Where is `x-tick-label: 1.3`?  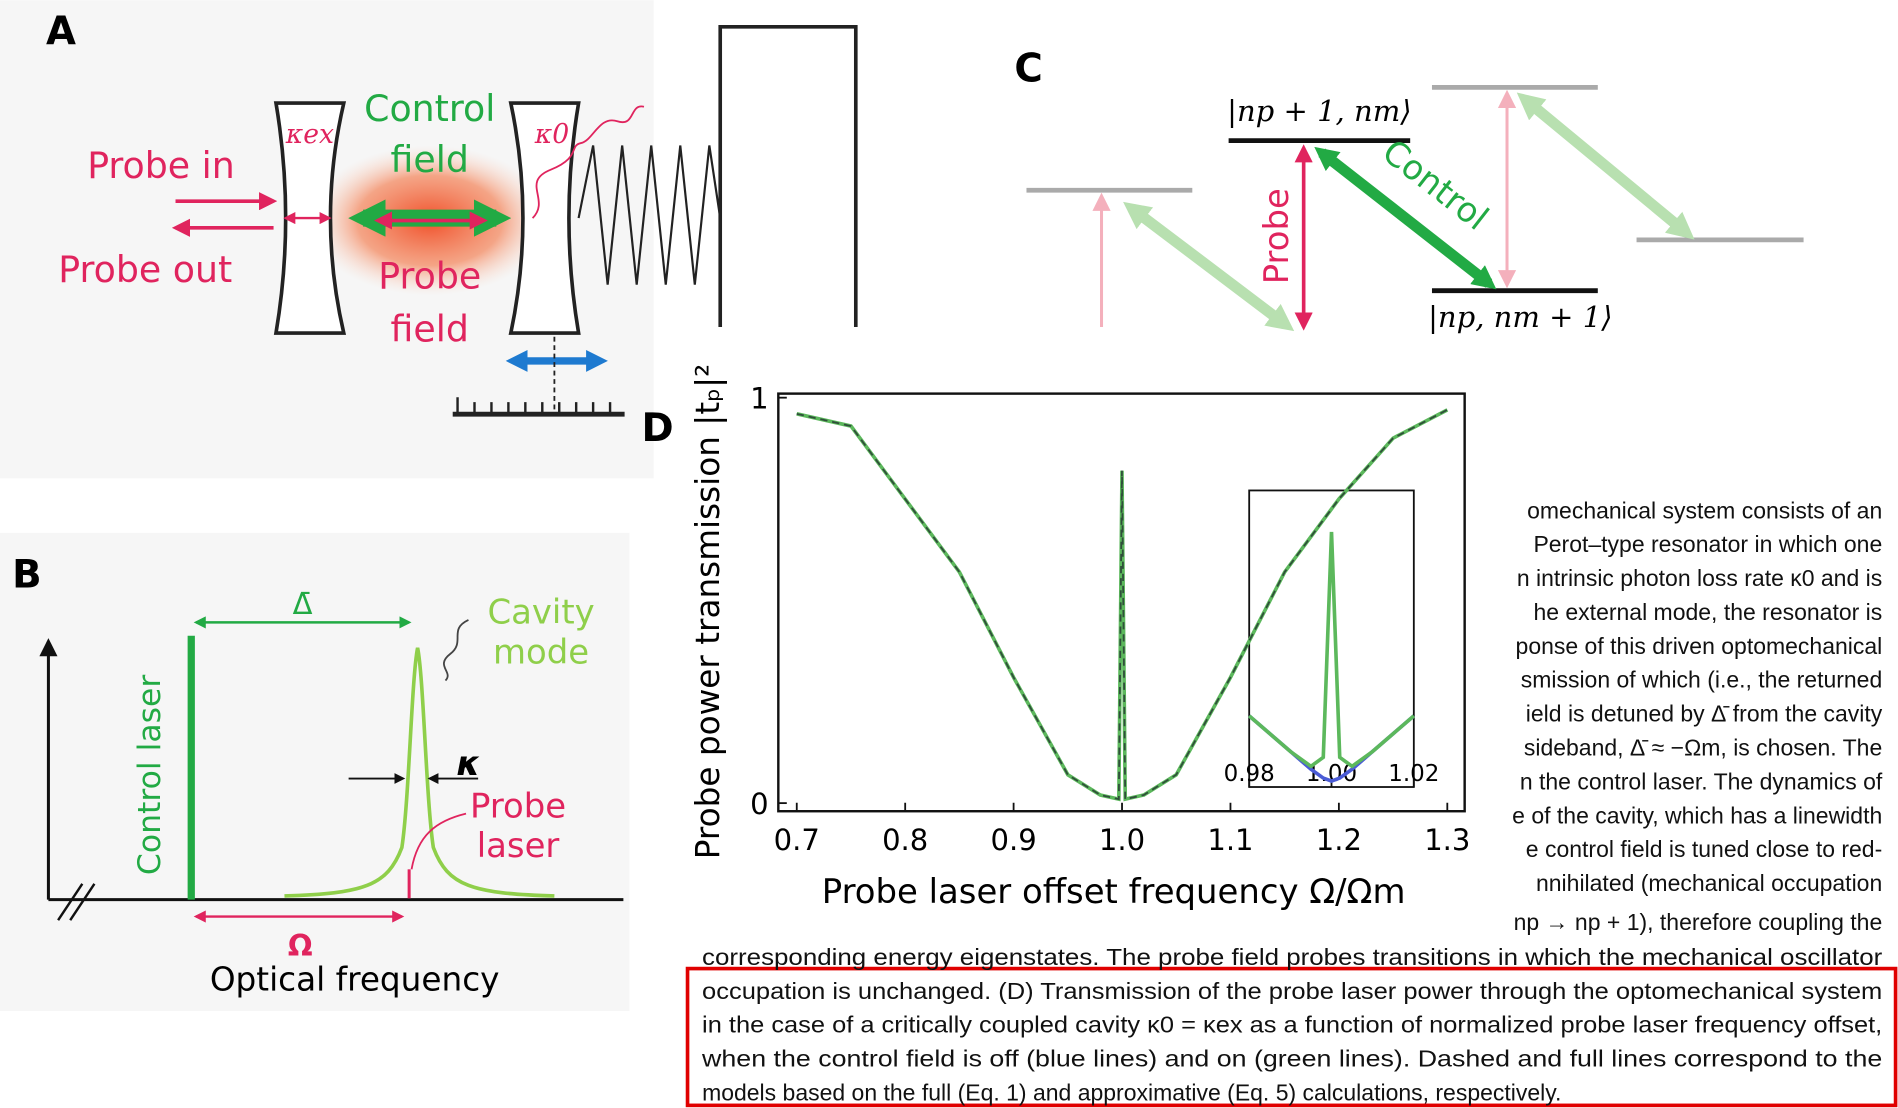 x-tick-label: 1.3 is located at coordinates (1447, 840).